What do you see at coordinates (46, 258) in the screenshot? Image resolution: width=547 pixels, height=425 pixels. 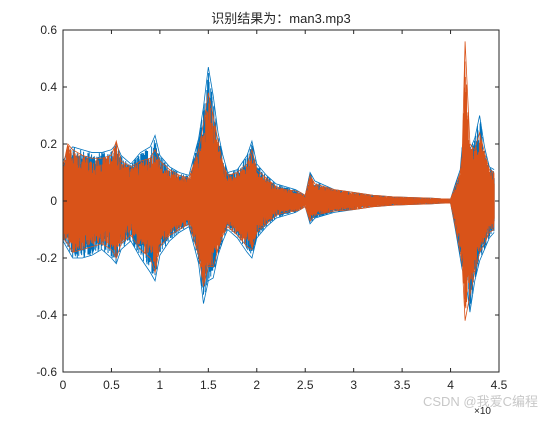 I see `y-tick-label: -0.2` at bounding box center [46, 258].